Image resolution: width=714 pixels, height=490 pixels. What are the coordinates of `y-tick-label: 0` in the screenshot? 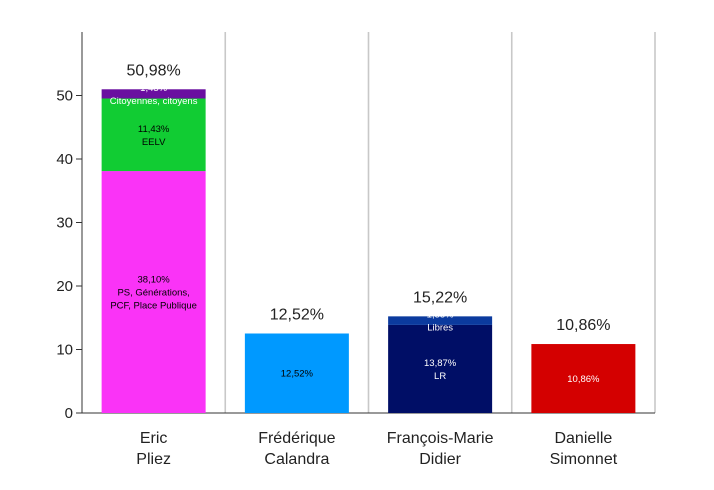 It's located at (69, 413).